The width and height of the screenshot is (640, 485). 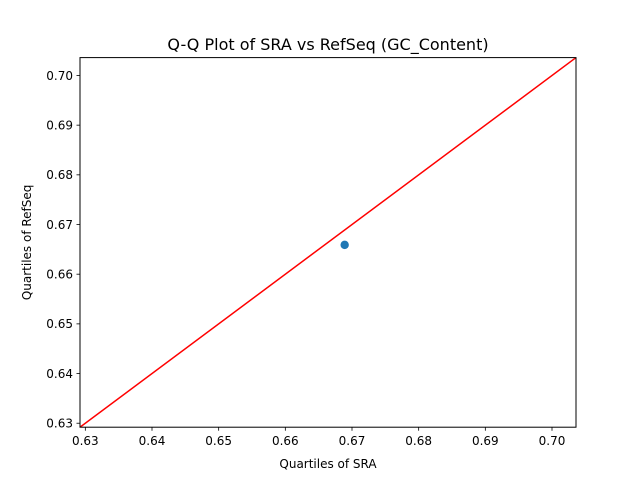 What do you see at coordinates (59, 274) in the screenshot?
I see `y-tick-label: 0.66` at bounding box center [59, 274].